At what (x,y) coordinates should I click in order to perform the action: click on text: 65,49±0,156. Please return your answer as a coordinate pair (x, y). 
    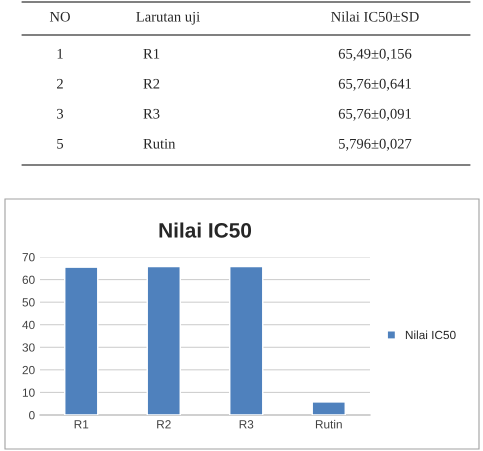
    Looking at the image, I should click on (375, 54).